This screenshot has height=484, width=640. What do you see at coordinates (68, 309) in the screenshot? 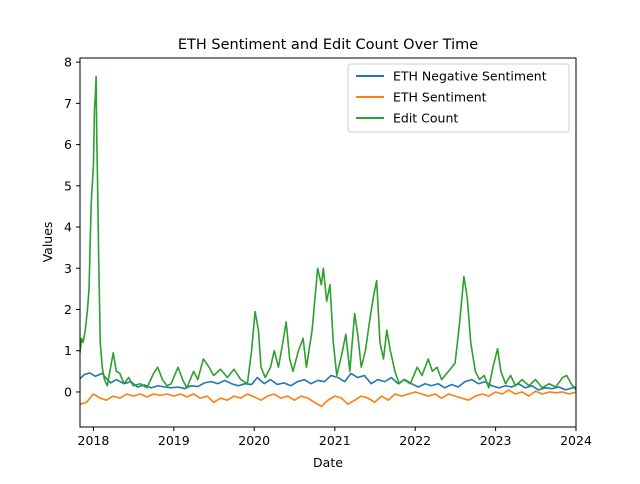
I see `y-tick-label: 2` at bounding box center [68, 309].